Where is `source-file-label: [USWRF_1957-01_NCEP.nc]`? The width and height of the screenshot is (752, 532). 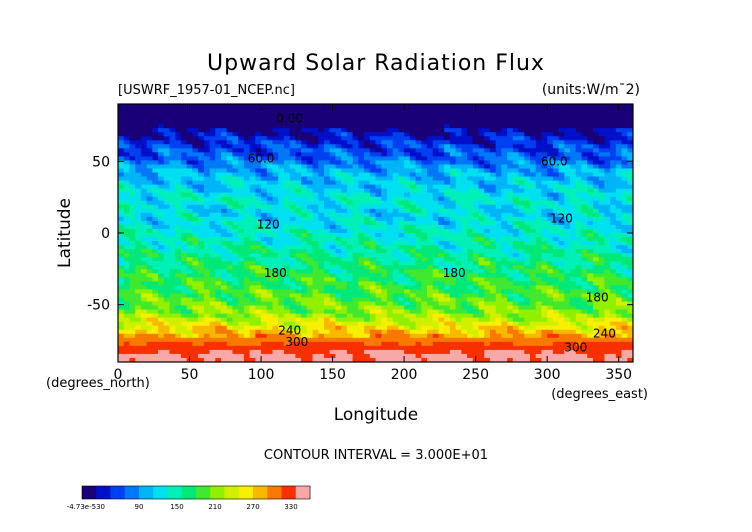 source-file-label: [USWRF_1957-01_NCEP.nc] is located at coordinates (206, 90).